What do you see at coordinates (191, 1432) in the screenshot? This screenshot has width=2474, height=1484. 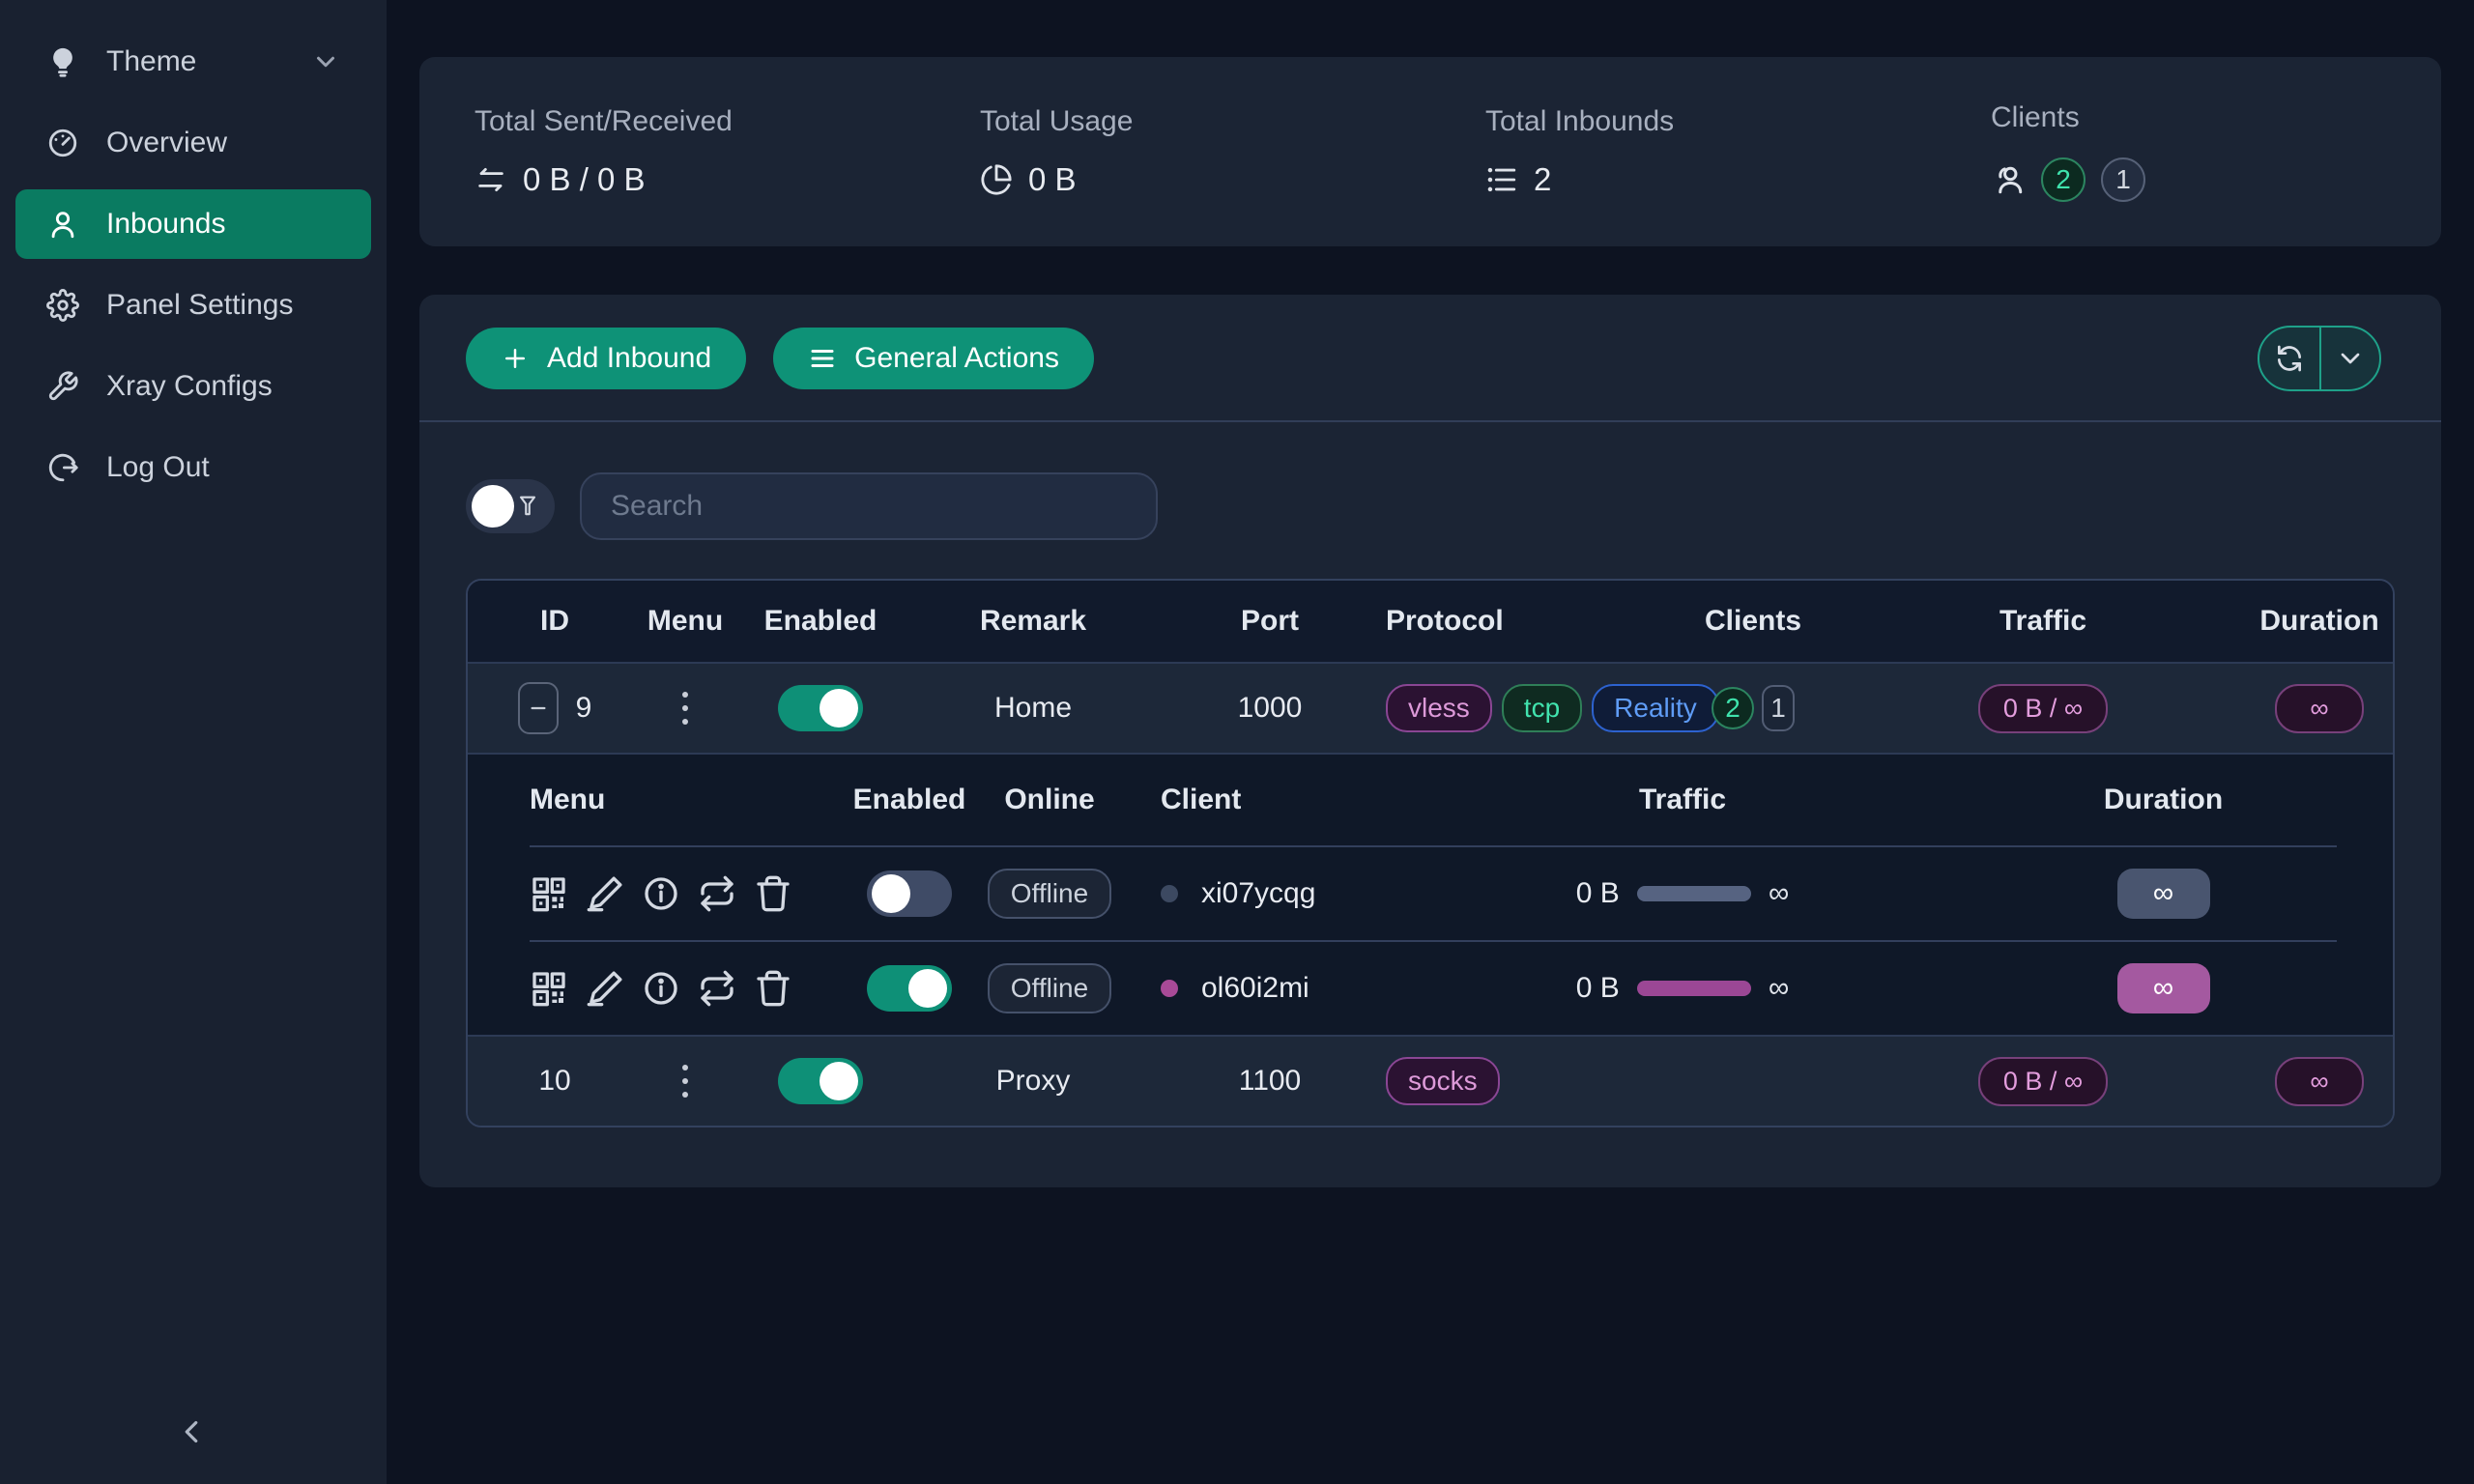 I see `sidebar-collapse-button` at bounding box center [191, 1432].